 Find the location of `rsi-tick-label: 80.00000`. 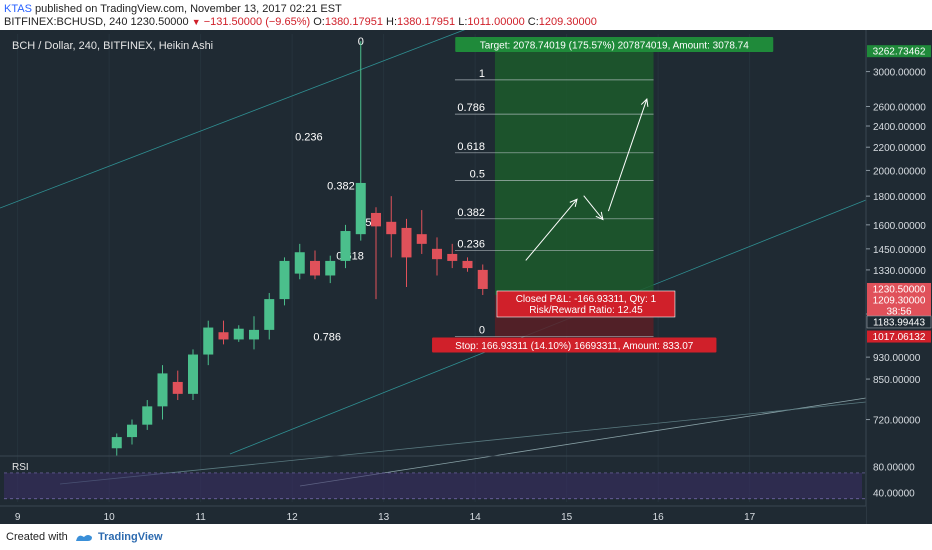

rsi-tick-label: 80.00000 is located at coordinates (894, 467).